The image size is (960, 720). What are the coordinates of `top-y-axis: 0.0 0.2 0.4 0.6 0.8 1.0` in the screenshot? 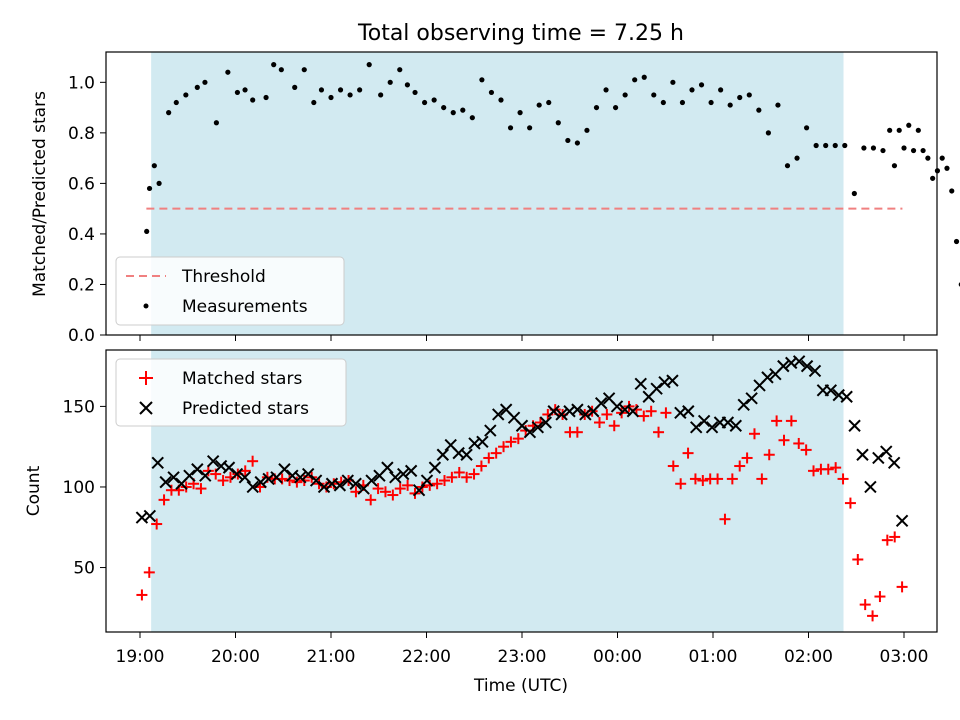 It's located at (87, 209).